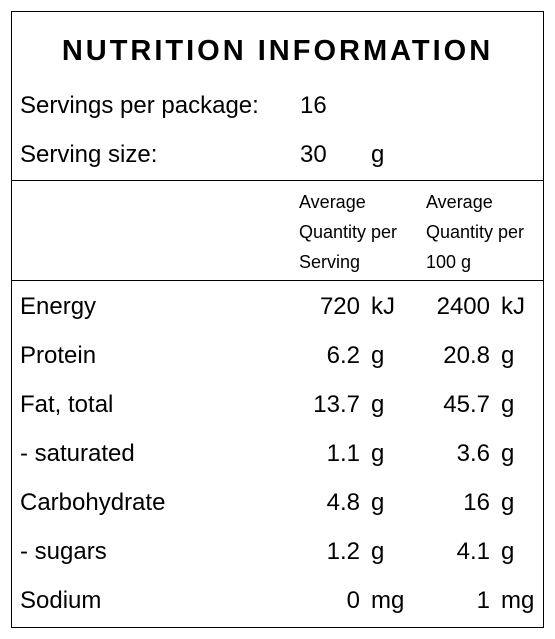 The height and width of the screenshot is (639, 555). I want to click on servings-per-package-value: 16, so click(313, 105).